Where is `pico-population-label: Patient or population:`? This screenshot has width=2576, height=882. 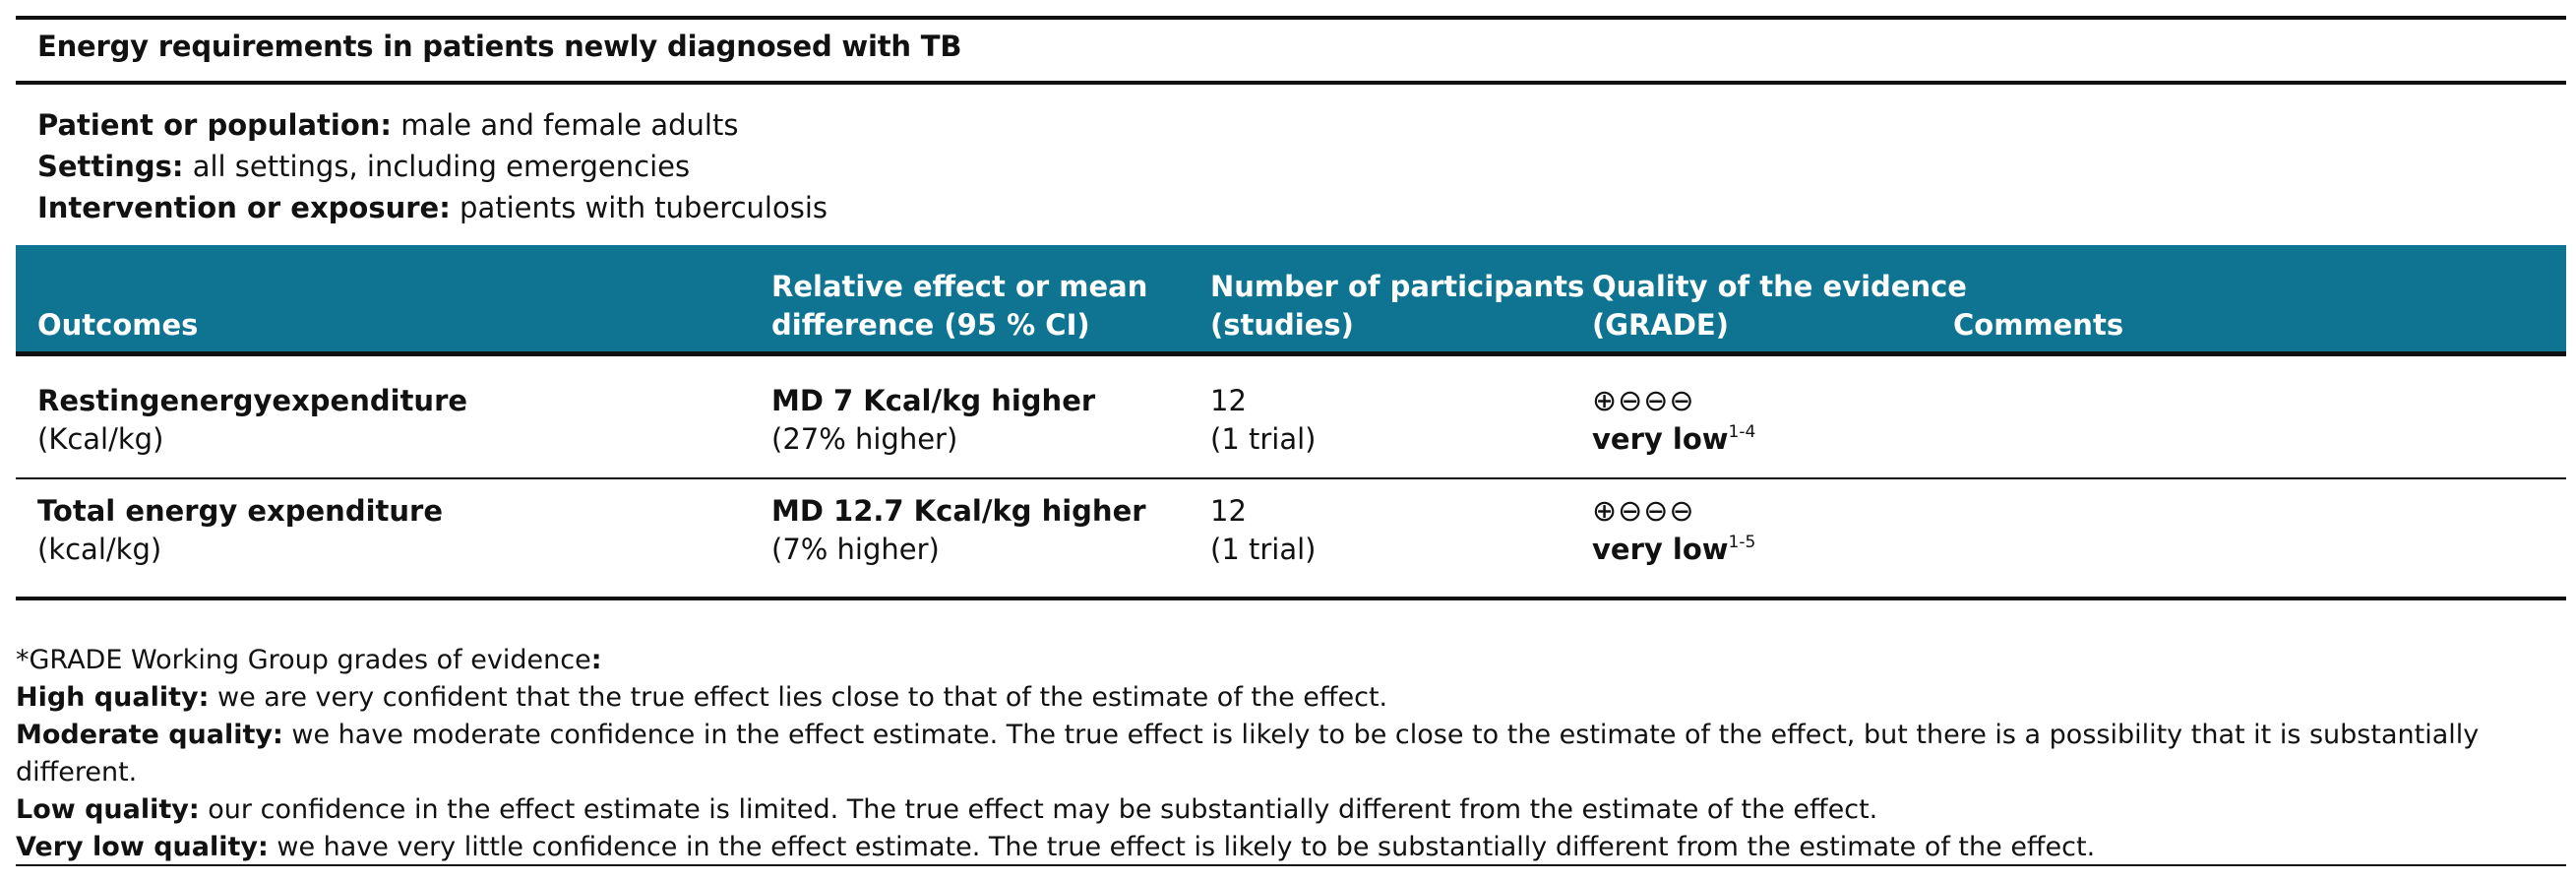 pico-population-label: Patient or population: is located at coordinates (215, 125).